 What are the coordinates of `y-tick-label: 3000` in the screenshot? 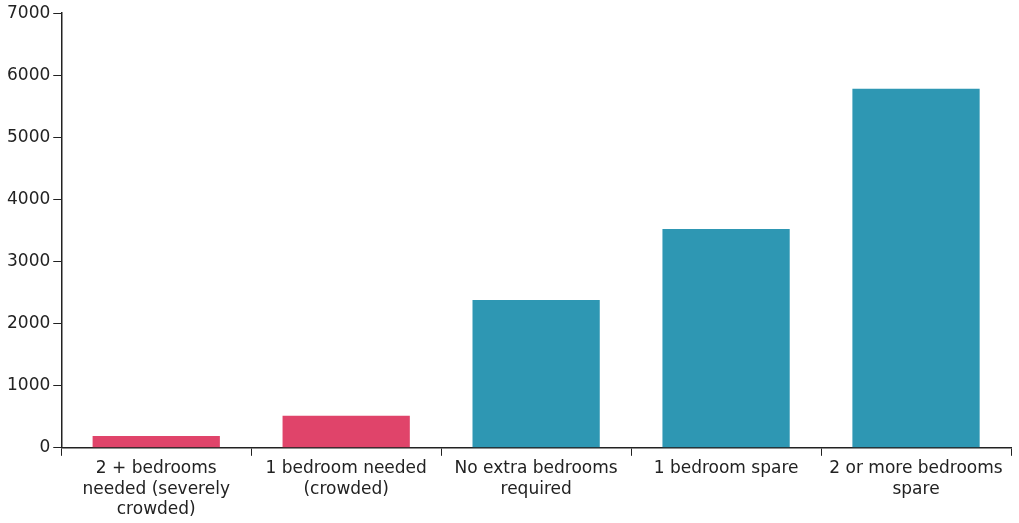 It's located at (29, 259).